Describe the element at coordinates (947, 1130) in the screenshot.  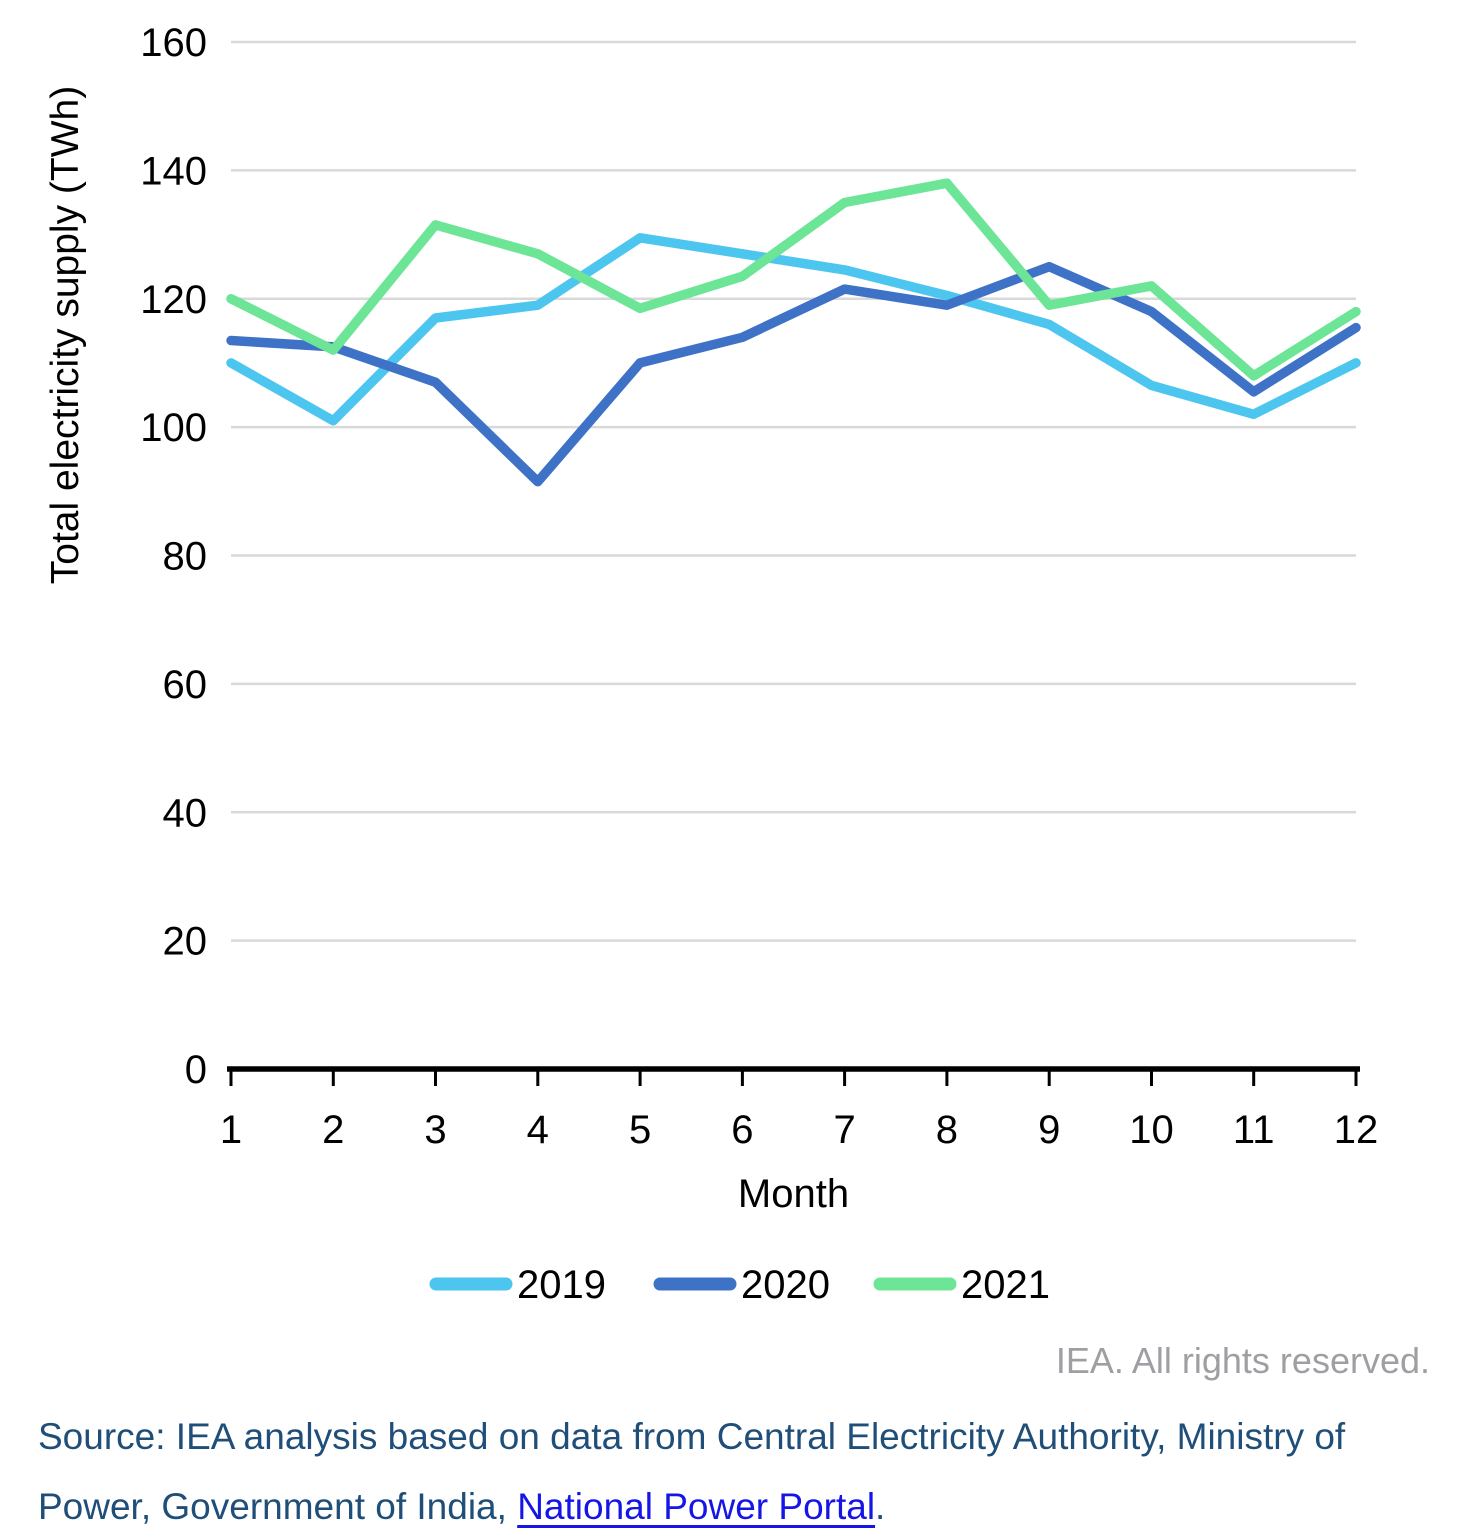
I see `x-tick-label-8: 8` at that location.